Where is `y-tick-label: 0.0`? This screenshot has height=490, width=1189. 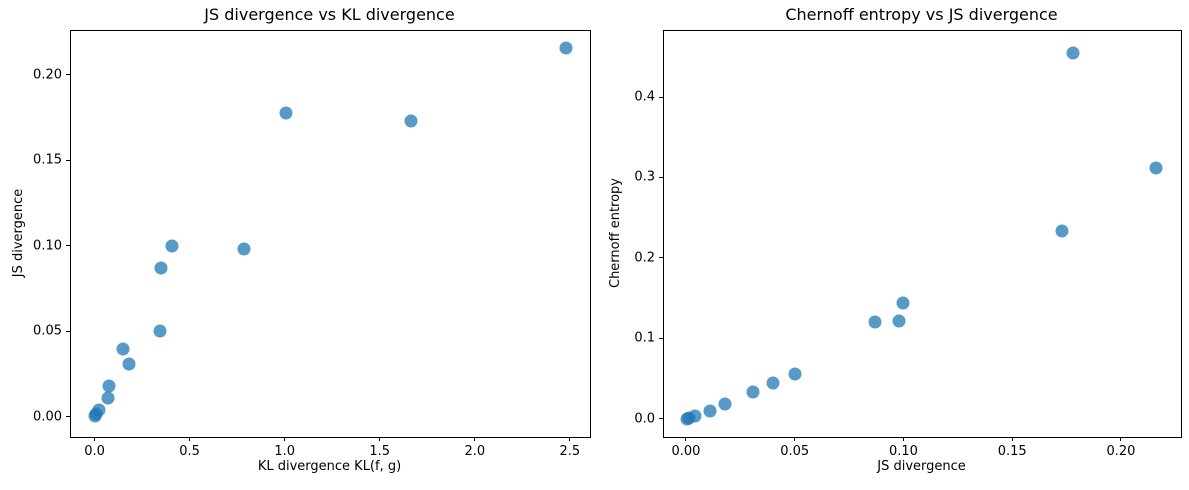
y-tick-label: 0.0 is located at coordinates (644, 419).